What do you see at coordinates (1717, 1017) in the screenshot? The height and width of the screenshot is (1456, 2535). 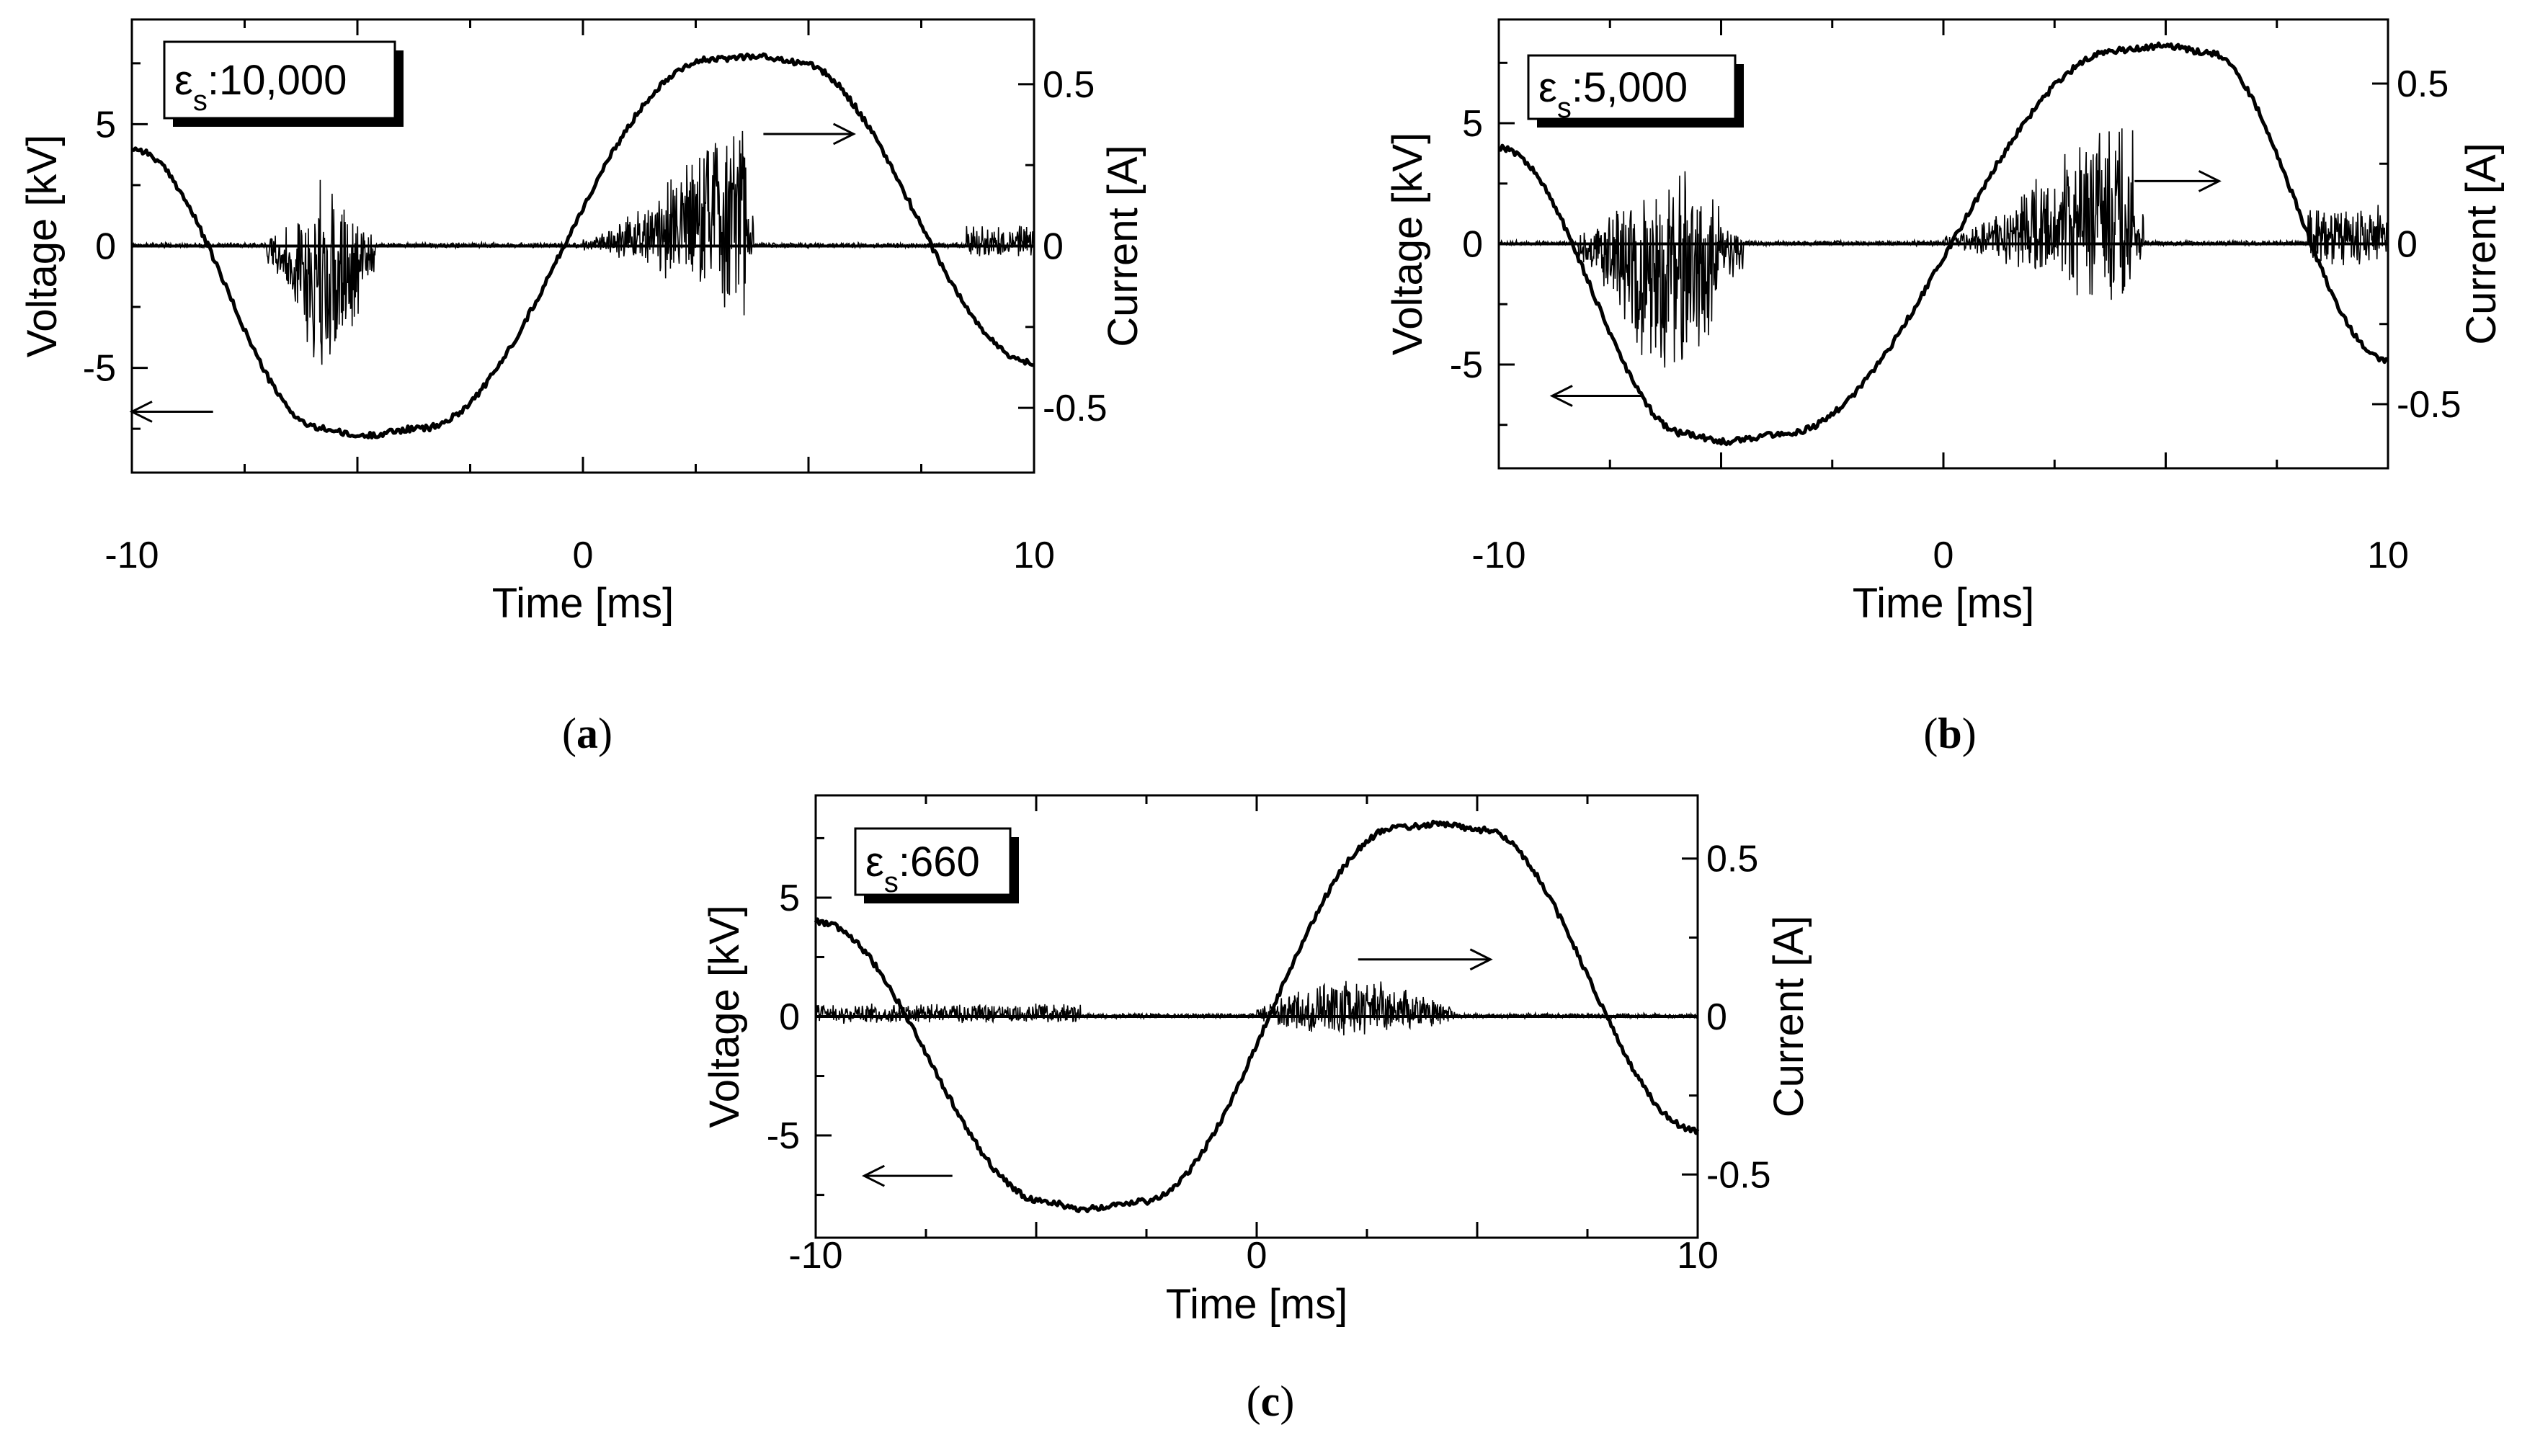 I see `panel-c-y-right-tick-label: 0` at bounding box center [1717, 1017].